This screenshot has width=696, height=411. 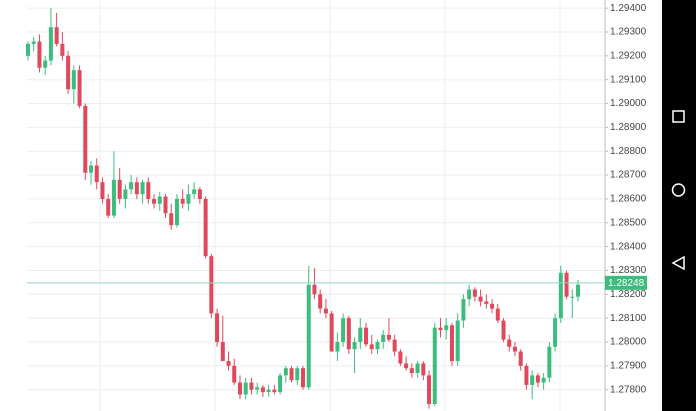 I want to click on y-tick-label: 1.29100, so click(x=628, y=79).